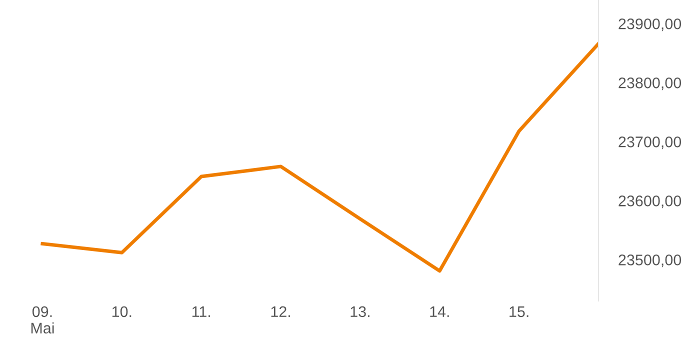  I want to click on y-tick-label: 23500,00, so click(650, 261).